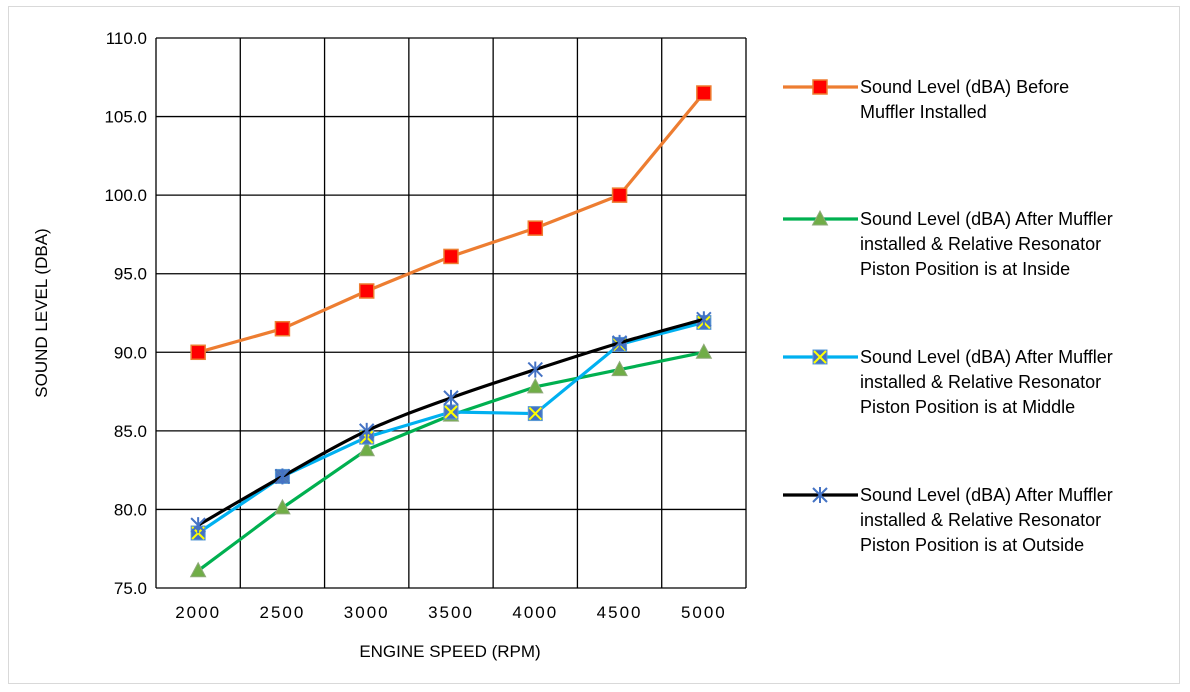  I want to click on x-tick-label: 5000, so click(704, 612).